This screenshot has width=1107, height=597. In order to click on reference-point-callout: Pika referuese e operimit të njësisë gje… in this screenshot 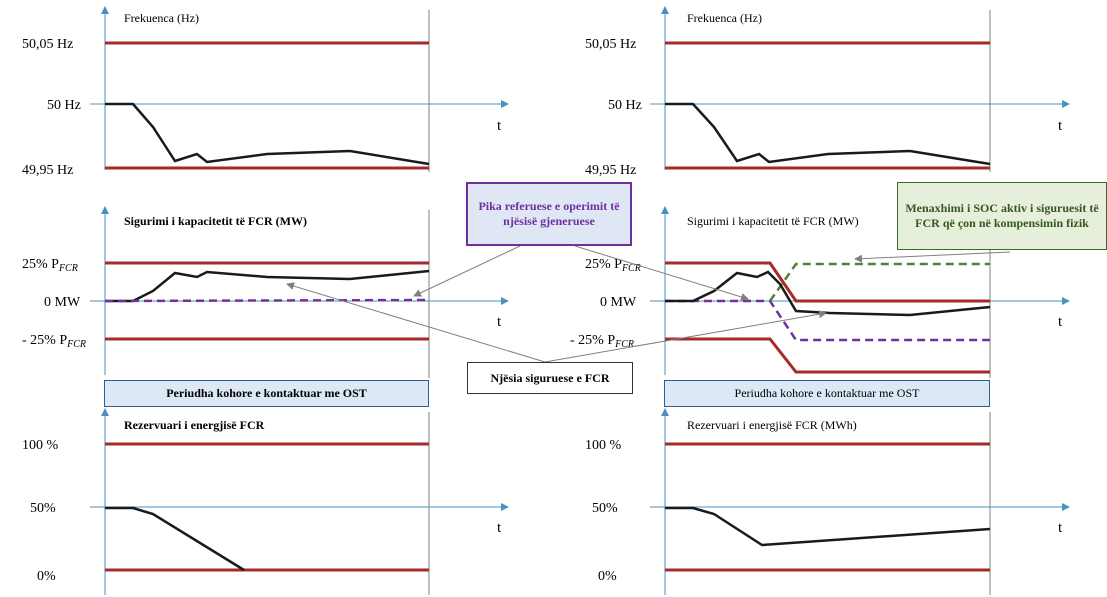, I will do `click(549, 214)`.